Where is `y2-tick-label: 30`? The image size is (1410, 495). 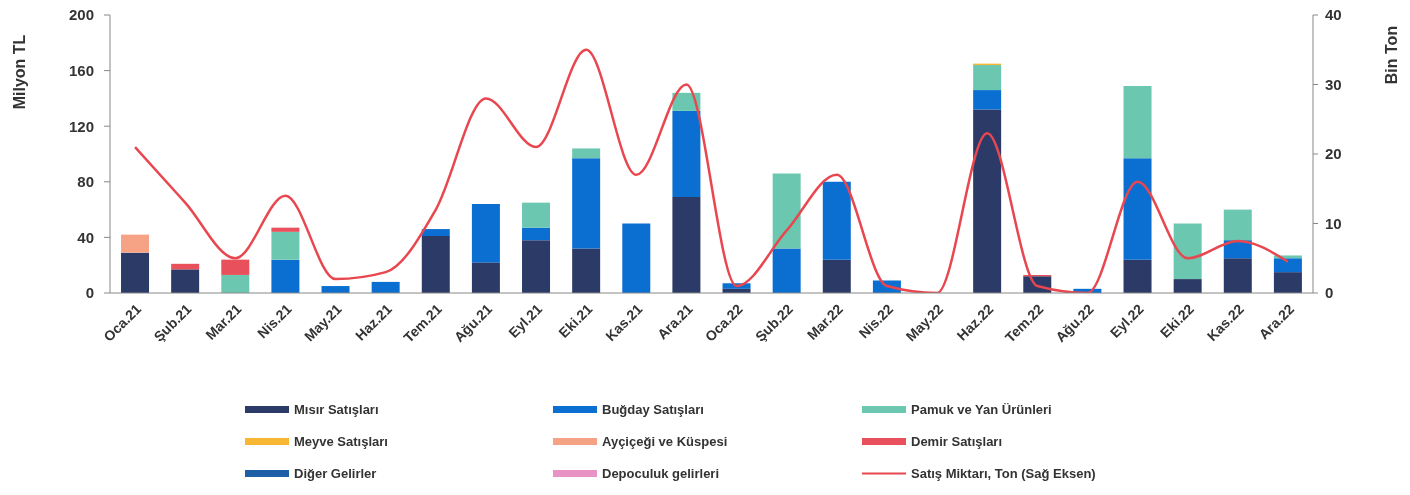 y2-tick-label: 30 is located at coordinates (1333, 84).